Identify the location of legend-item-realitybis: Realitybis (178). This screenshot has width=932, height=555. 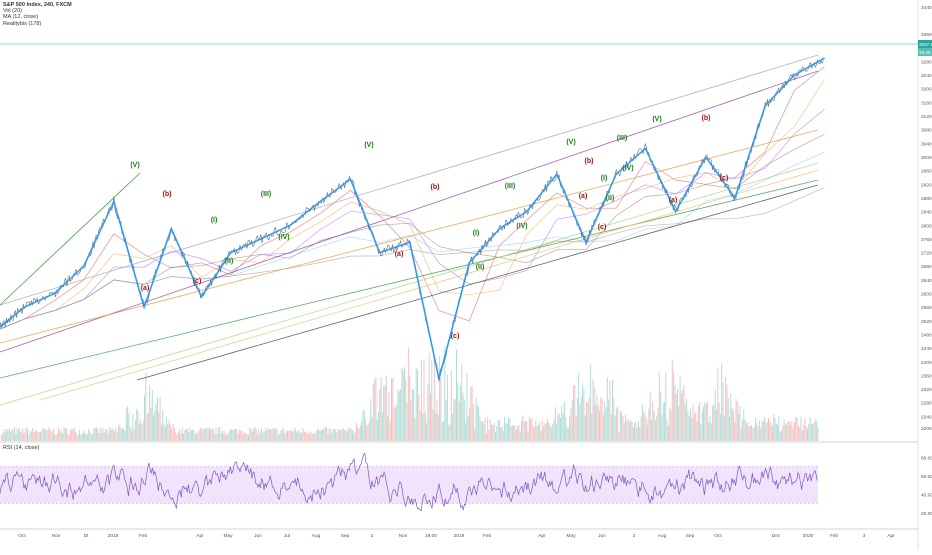
(22, 23).